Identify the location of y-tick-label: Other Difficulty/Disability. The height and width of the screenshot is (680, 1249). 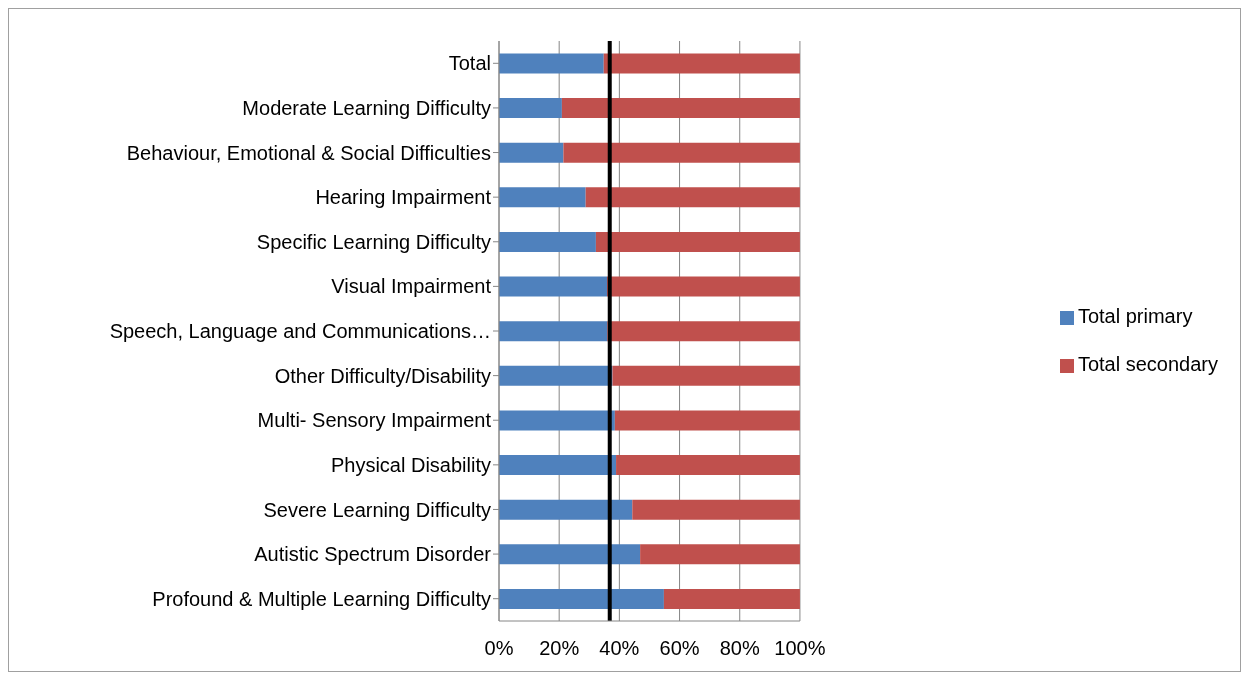
(382, 375).